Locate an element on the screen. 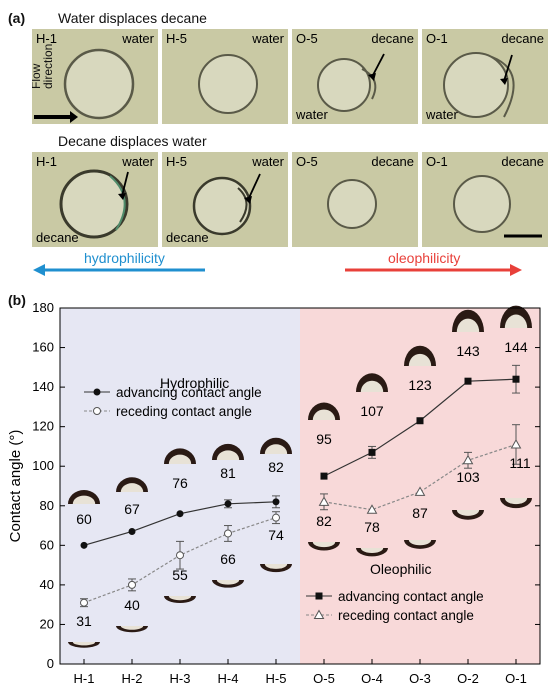  tile-fluid-2: water is located at coordinates (312, 114).